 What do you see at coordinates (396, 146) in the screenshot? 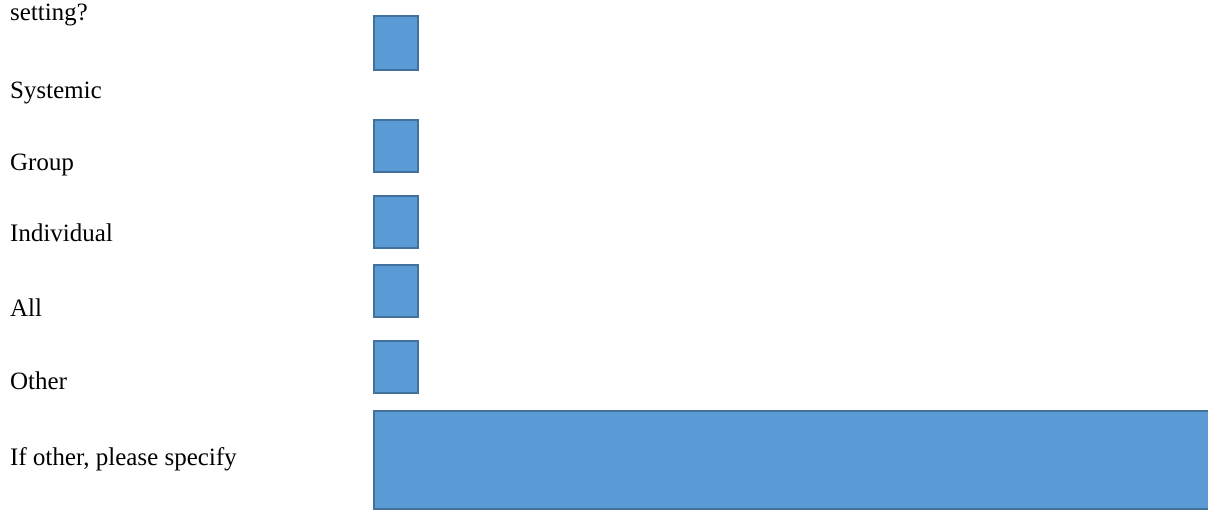
I see `checkbox-group` at bounding box center [396, 146].